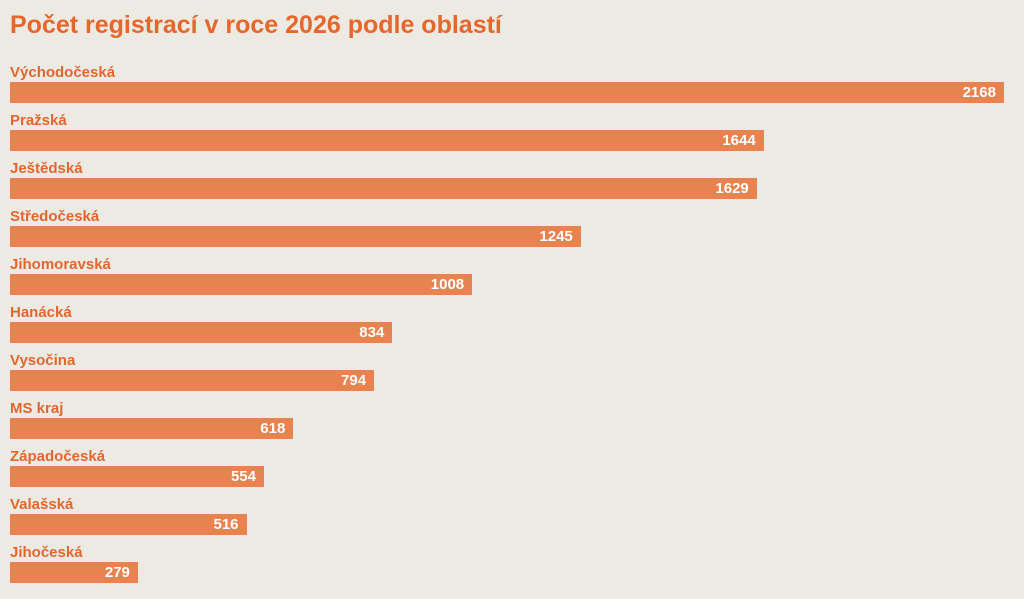  Describe the element at coordinates (979, 92) in the screenshot. I see `bar-value-label: 2168` at that location.